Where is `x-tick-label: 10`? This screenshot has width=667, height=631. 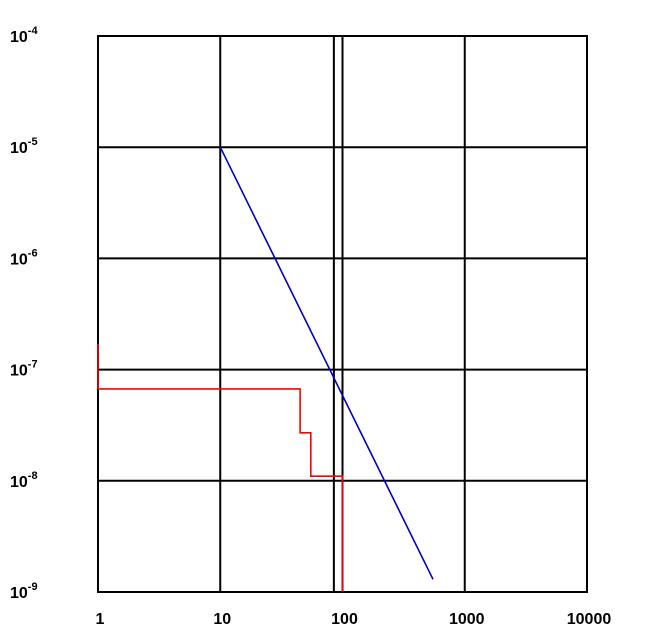
x-tick-label: 10 is located at coordinates (222, 619).